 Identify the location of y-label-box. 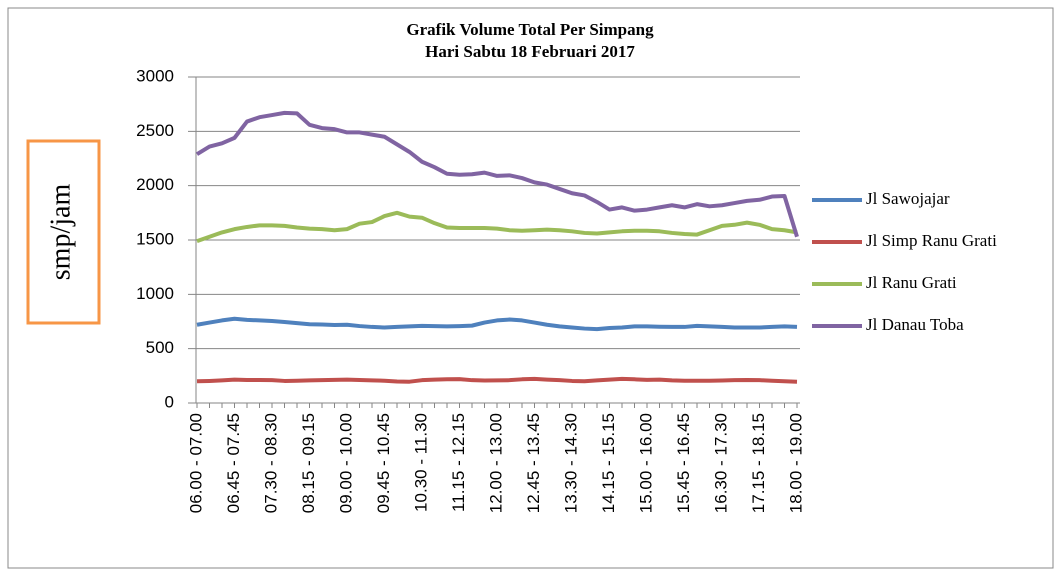
(63, 232).